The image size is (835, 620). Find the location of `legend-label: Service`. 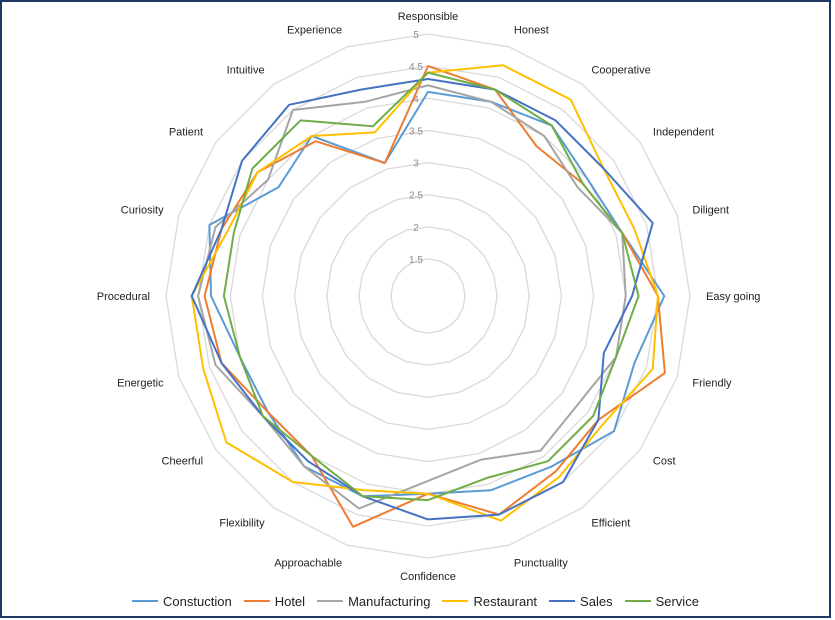

legend-label: Service is located at coordinates (677, 601).